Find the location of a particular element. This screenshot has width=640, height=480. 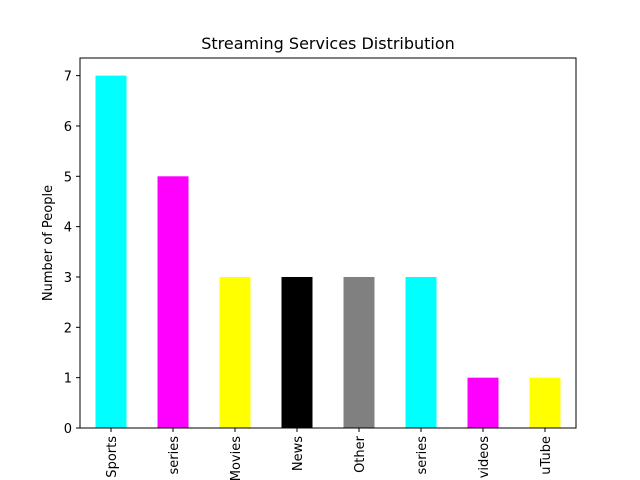

y-tick-label-2: 2 is located at coordinates (68, 328).